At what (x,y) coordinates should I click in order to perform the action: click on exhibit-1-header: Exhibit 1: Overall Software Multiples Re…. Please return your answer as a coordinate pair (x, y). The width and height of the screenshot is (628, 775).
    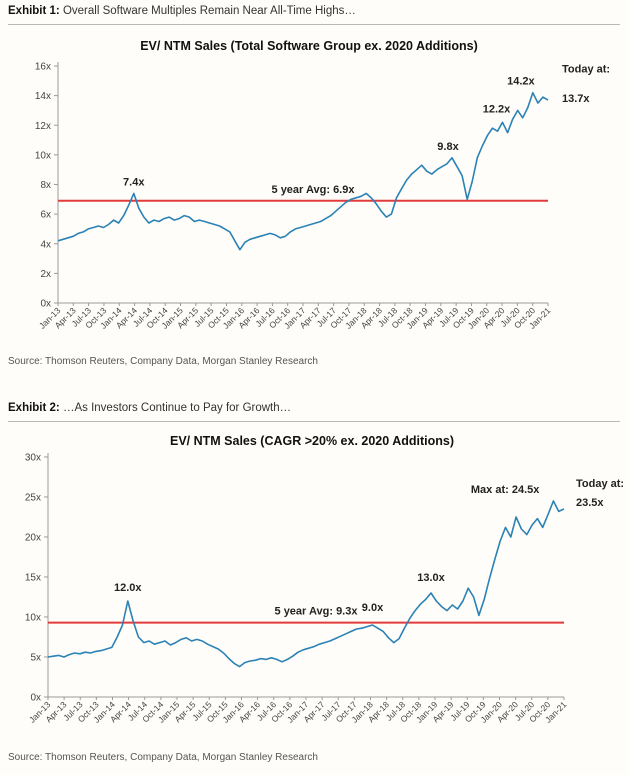
    Looking at the image, I should click on (182, 11).